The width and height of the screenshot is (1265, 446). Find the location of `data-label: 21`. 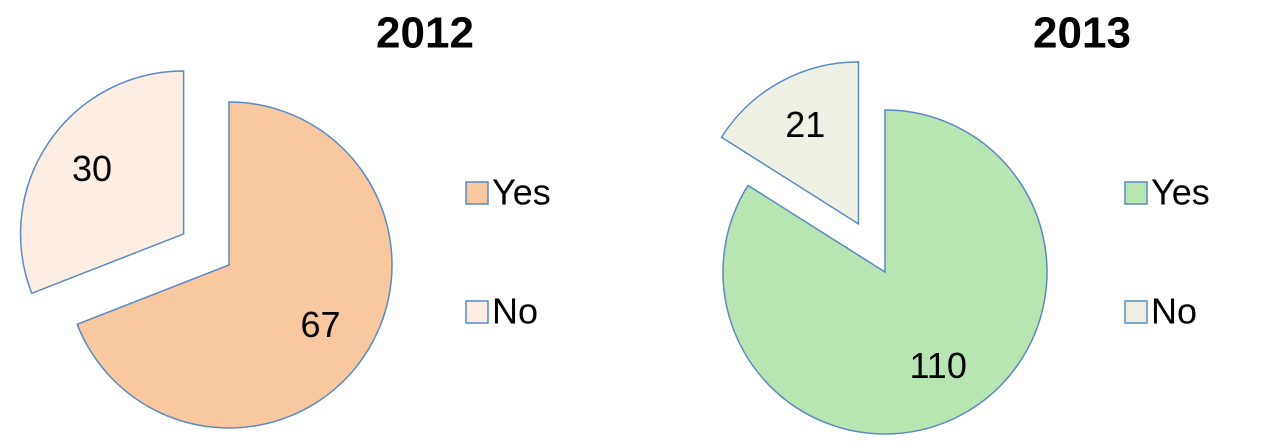

data-label: 21 is located at coordinates (805, 124).